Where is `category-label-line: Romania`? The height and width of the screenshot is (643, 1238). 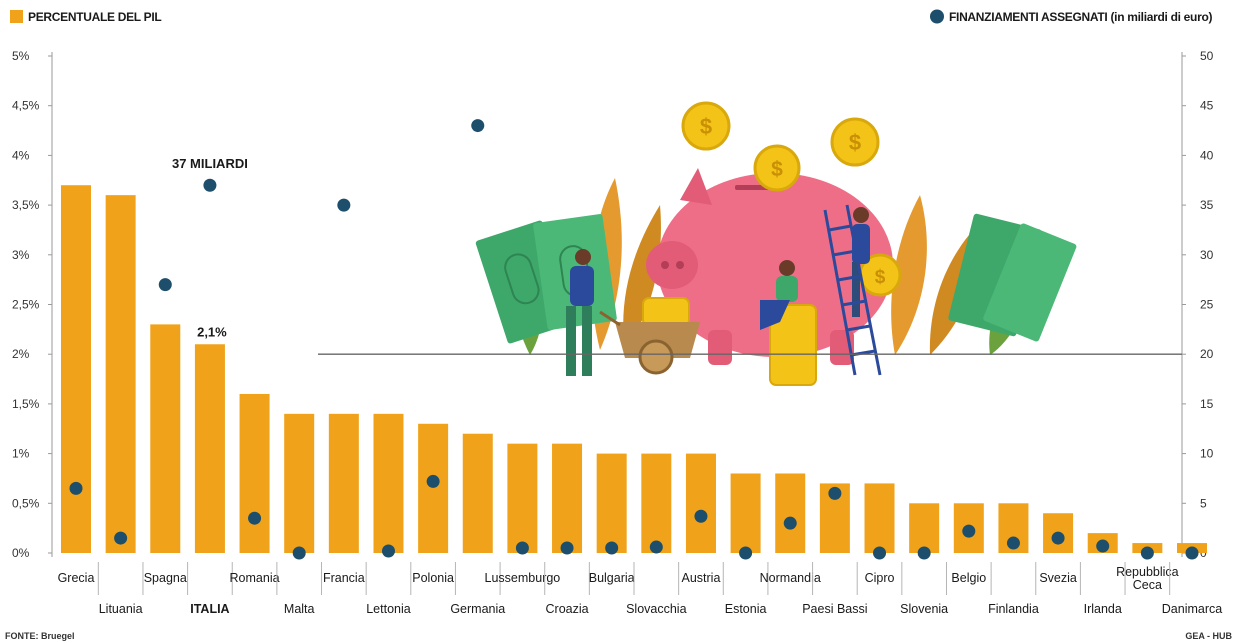
category-label-line: Romania is located at coordinates (255, 578).